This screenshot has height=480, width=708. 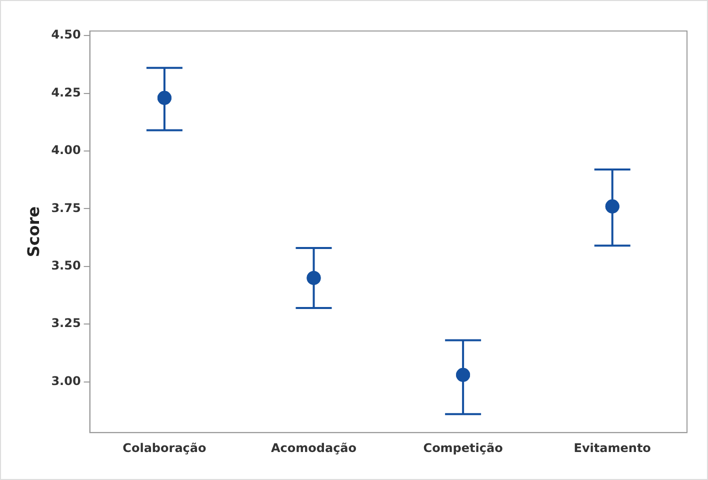 I want to click on y-axis-title: Score, so click(x=33, y=232).